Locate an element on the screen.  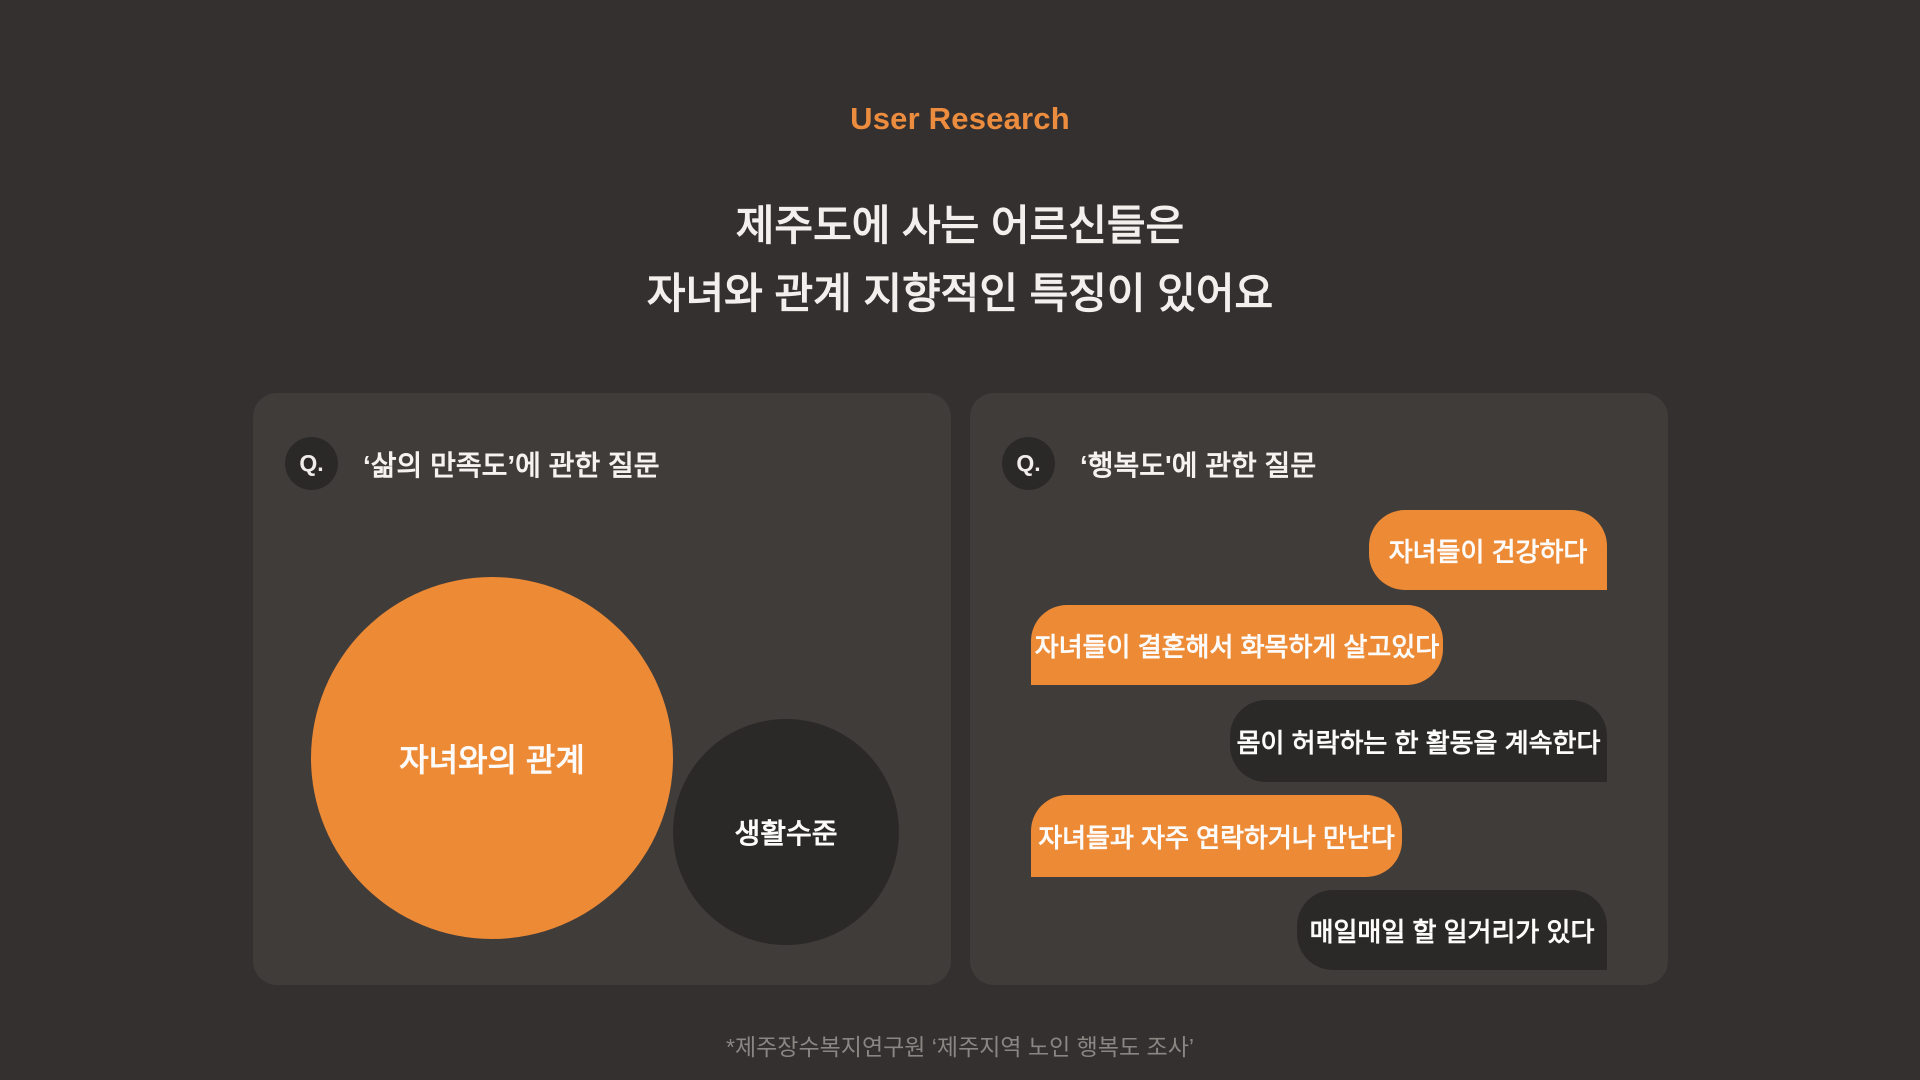
eyebrow-label: User Research is located at coordinates (960, 118).